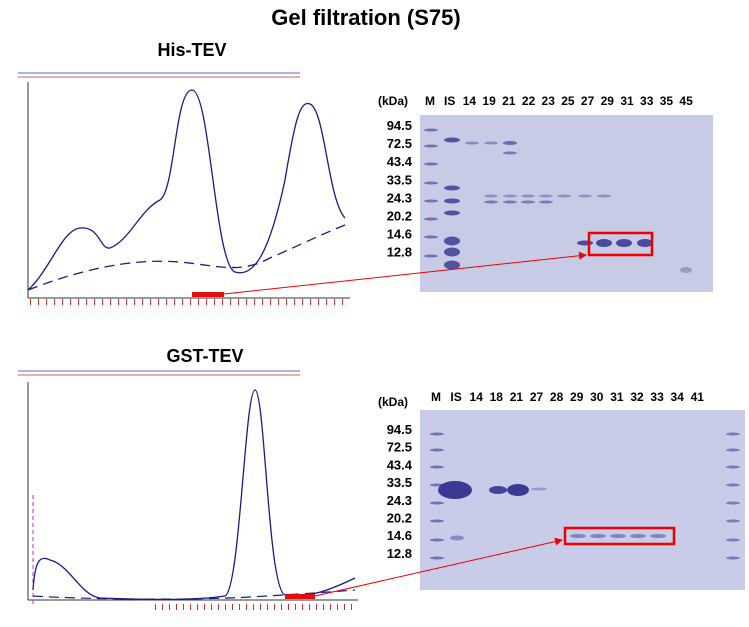 This screenshot has width=749, height=627. What do you see at coordinates (549, 101) in the screenshot?
I see `lane-label: 23` at bounding box center [549, 101].